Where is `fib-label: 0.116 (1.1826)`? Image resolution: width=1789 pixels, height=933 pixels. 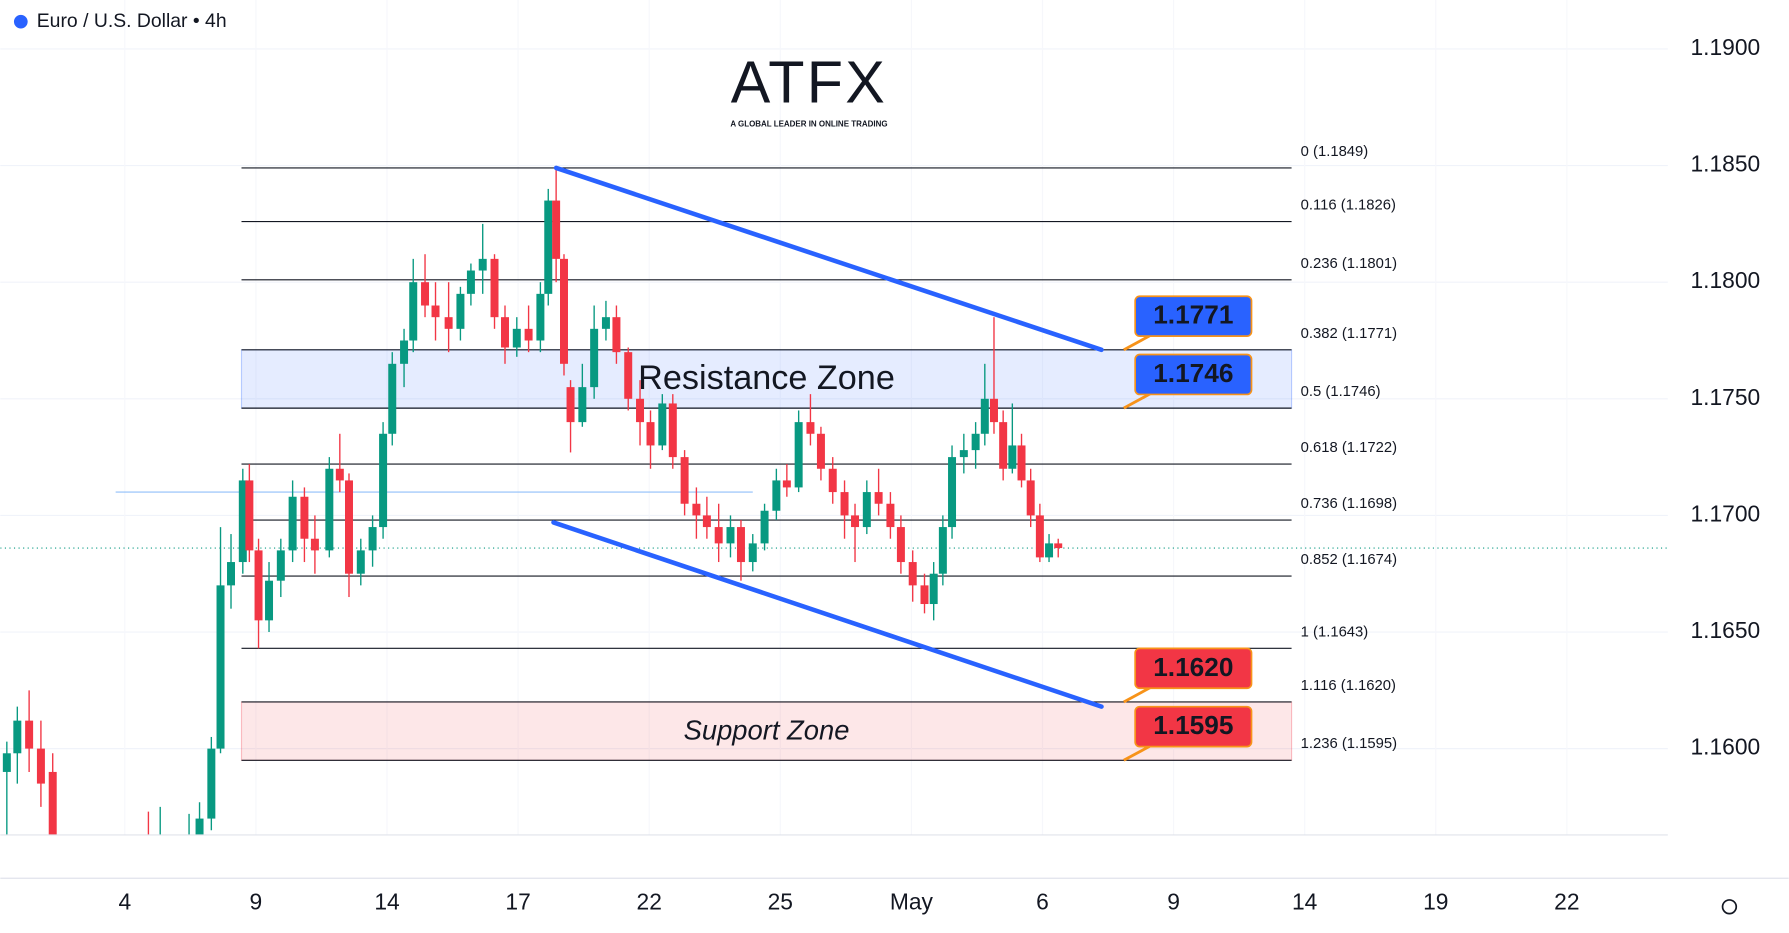 fib-label: 0.116 (1.1826) is located at coordinates (1348, 206).